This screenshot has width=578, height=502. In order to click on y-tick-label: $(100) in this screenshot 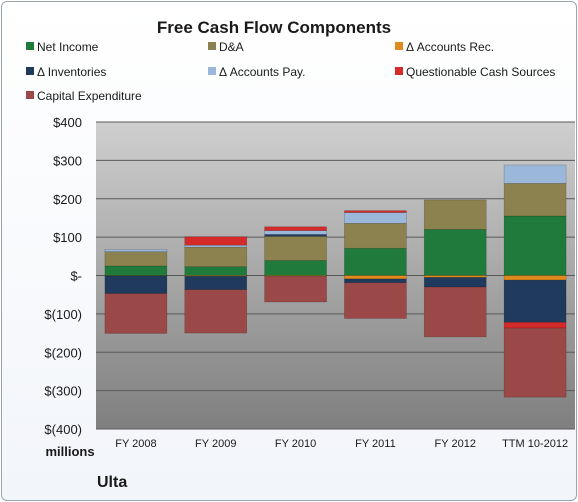, I will do `click(63, 314)`.